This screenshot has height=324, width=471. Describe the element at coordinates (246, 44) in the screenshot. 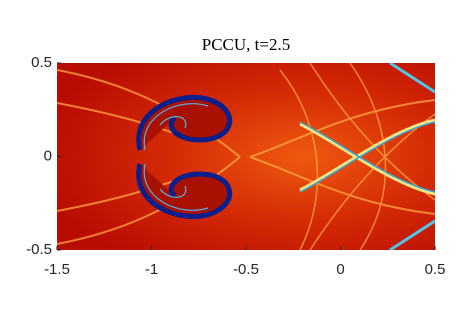

I see `chart-title: PCCU, t=2.5` at that location.